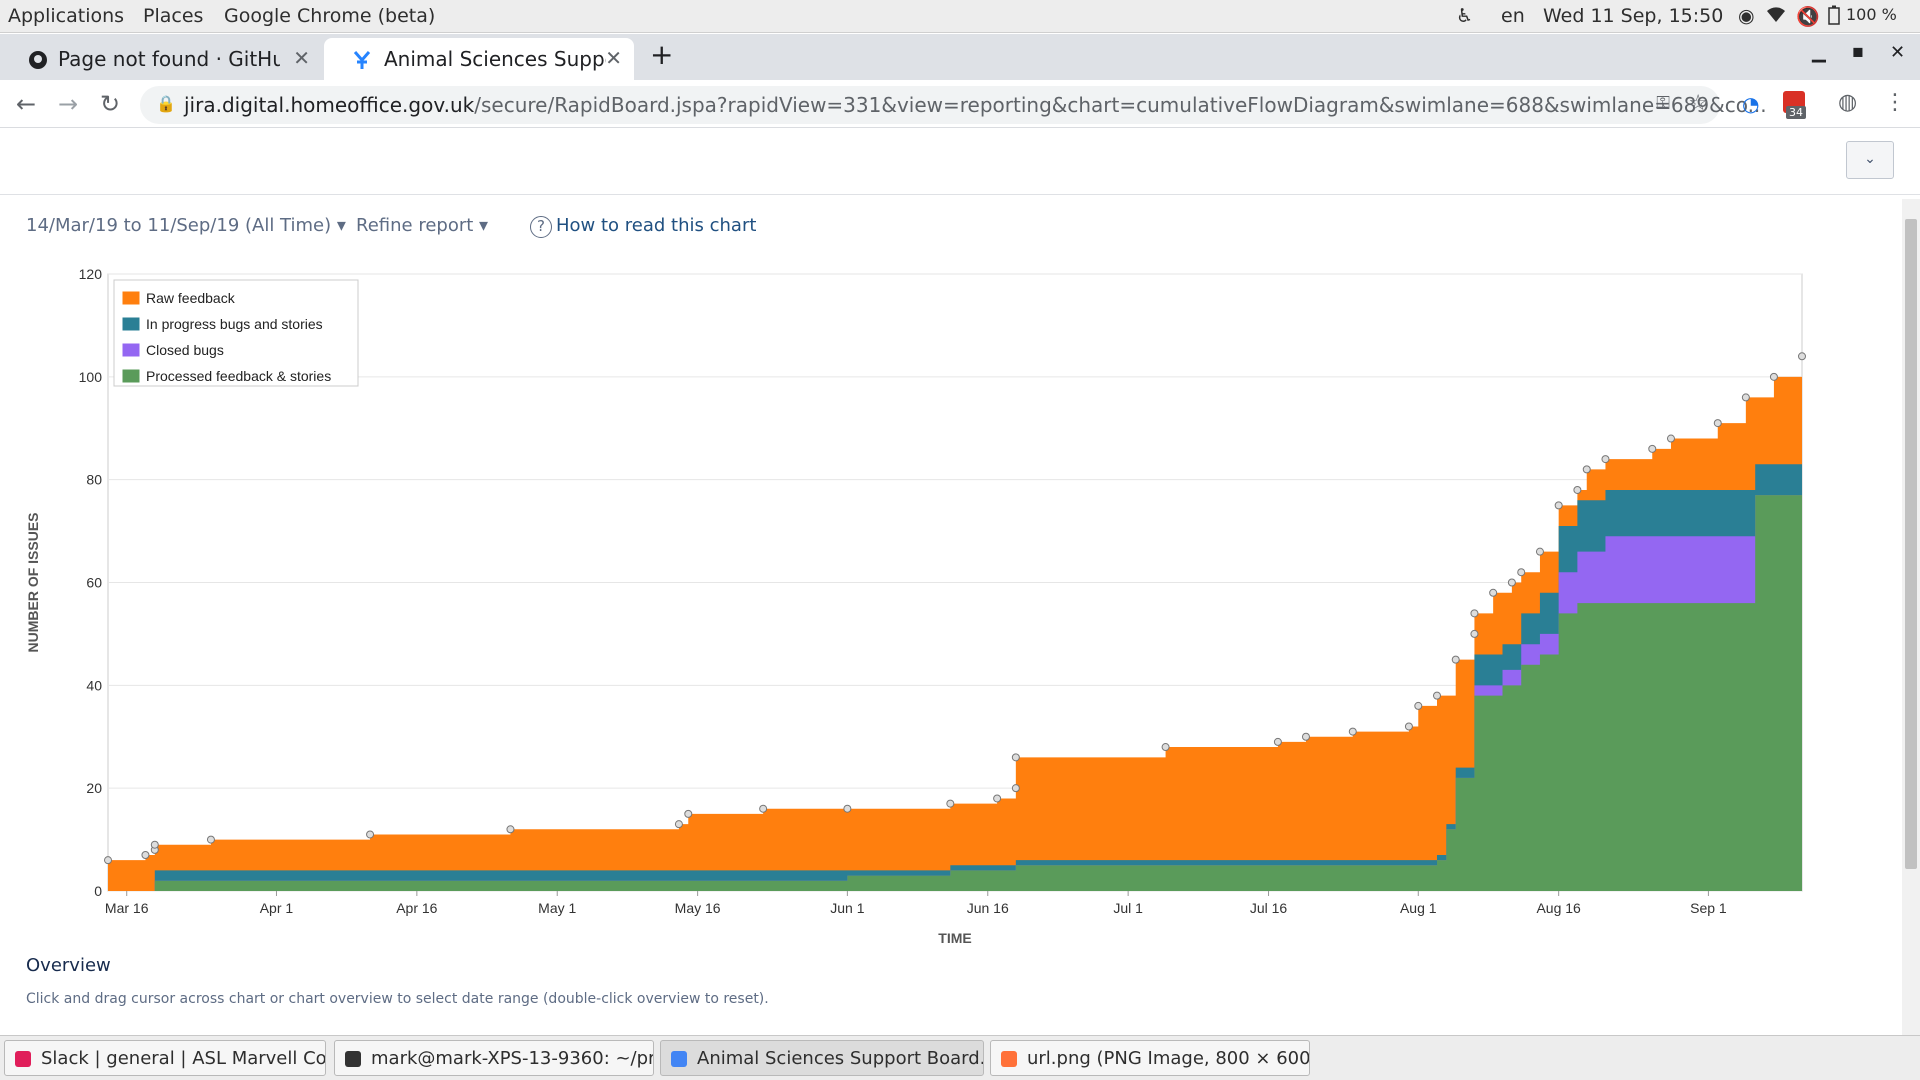 The width and height of the screenshot is (1920, 1080). What do you see at coordinates (110, 104) in the screenshot?
I see `reload-icon: ↻` at bounding box center [110, 104].